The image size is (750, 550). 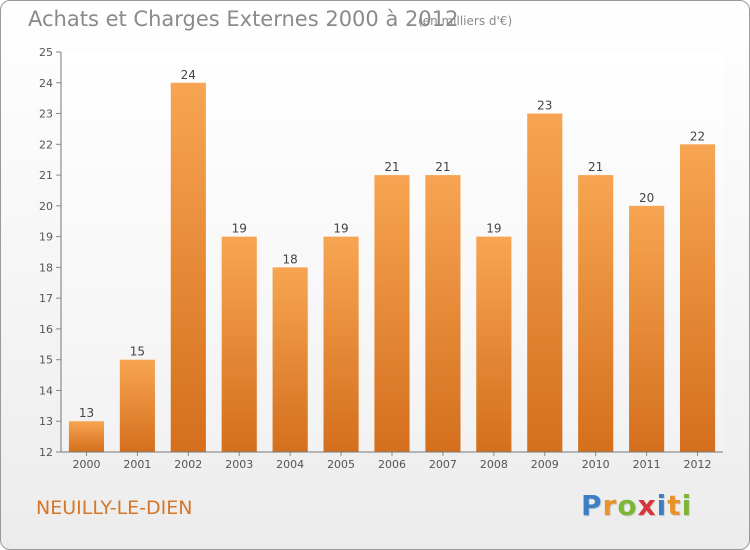 I want to click on x-tick-label: 2000, so click(x=86, y=464).